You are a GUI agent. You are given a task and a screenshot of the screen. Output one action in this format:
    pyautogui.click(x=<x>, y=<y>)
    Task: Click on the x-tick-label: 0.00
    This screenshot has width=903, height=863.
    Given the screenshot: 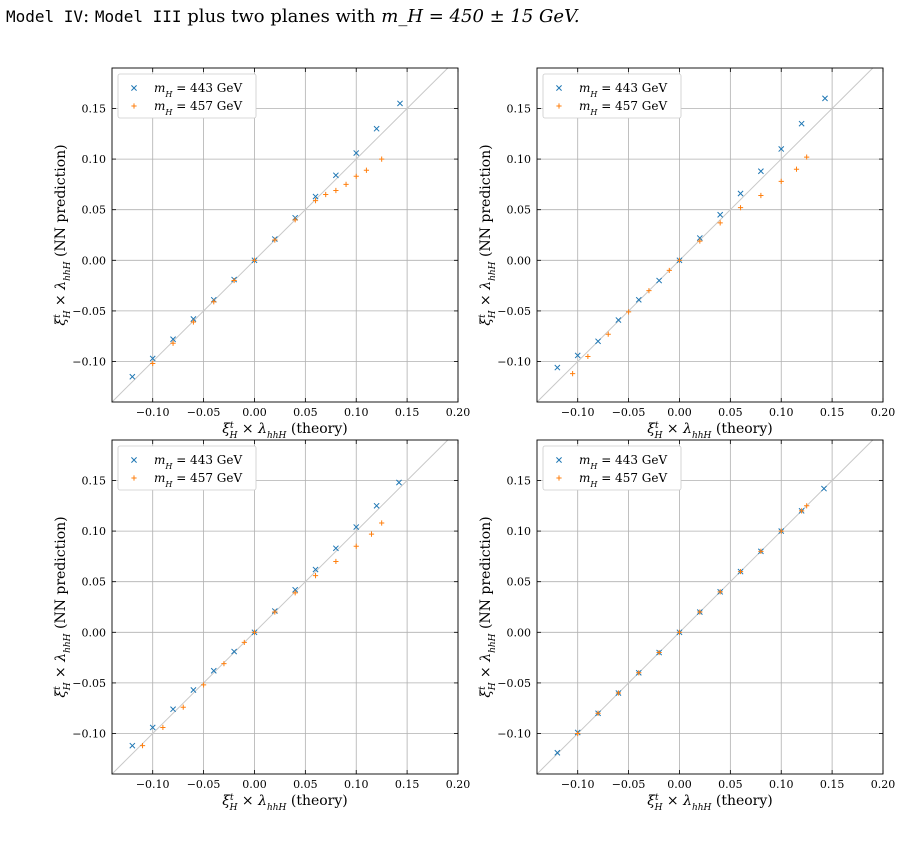 What is the action you would take?
    pyautogui.click(x=254, y=784)
    